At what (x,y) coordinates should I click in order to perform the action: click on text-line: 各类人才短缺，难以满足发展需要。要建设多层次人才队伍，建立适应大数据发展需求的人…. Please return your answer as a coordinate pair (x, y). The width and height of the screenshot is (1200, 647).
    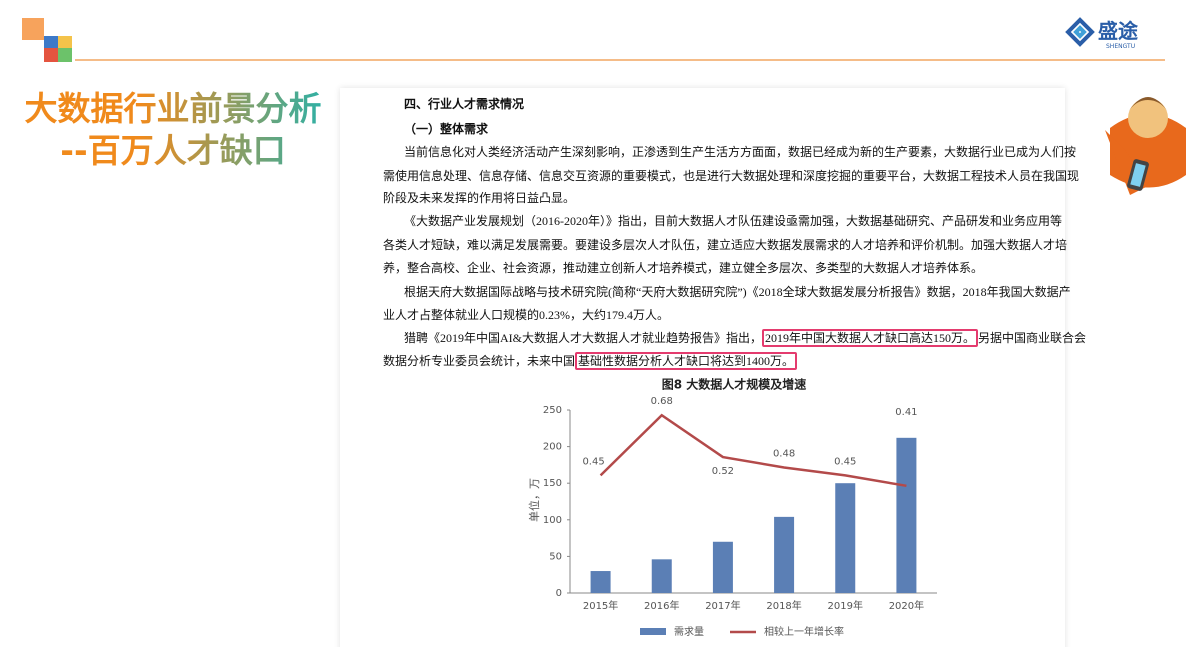
    Looking at the image, I should click on (725, 245).